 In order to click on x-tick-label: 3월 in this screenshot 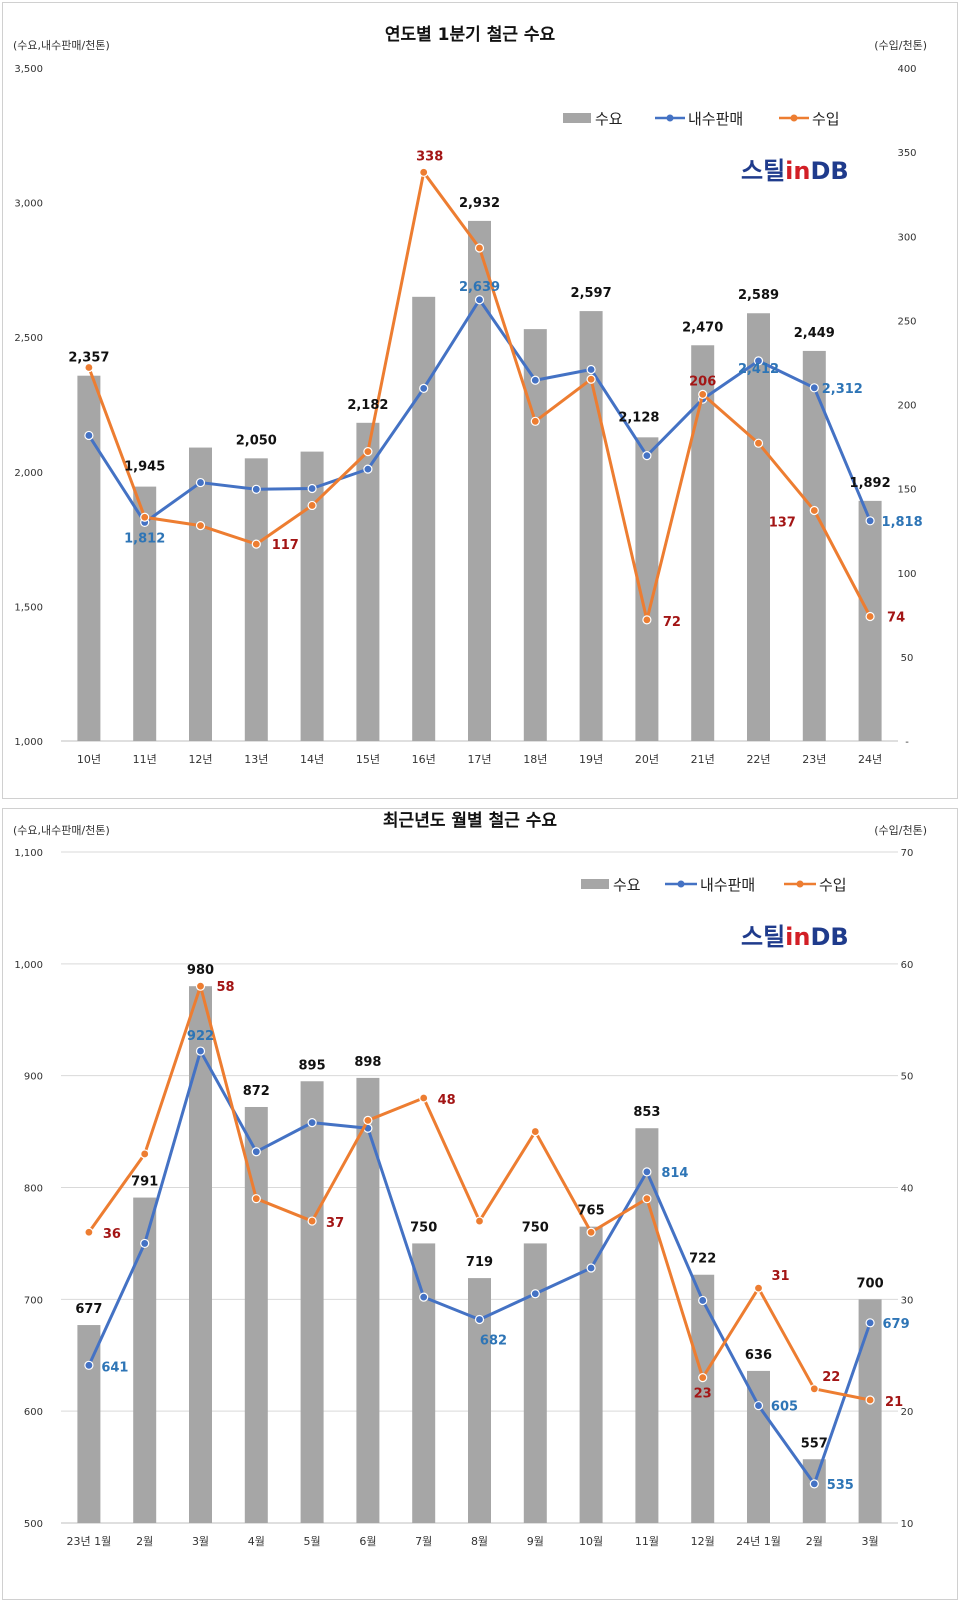, I will do `click(200, 1541)`.